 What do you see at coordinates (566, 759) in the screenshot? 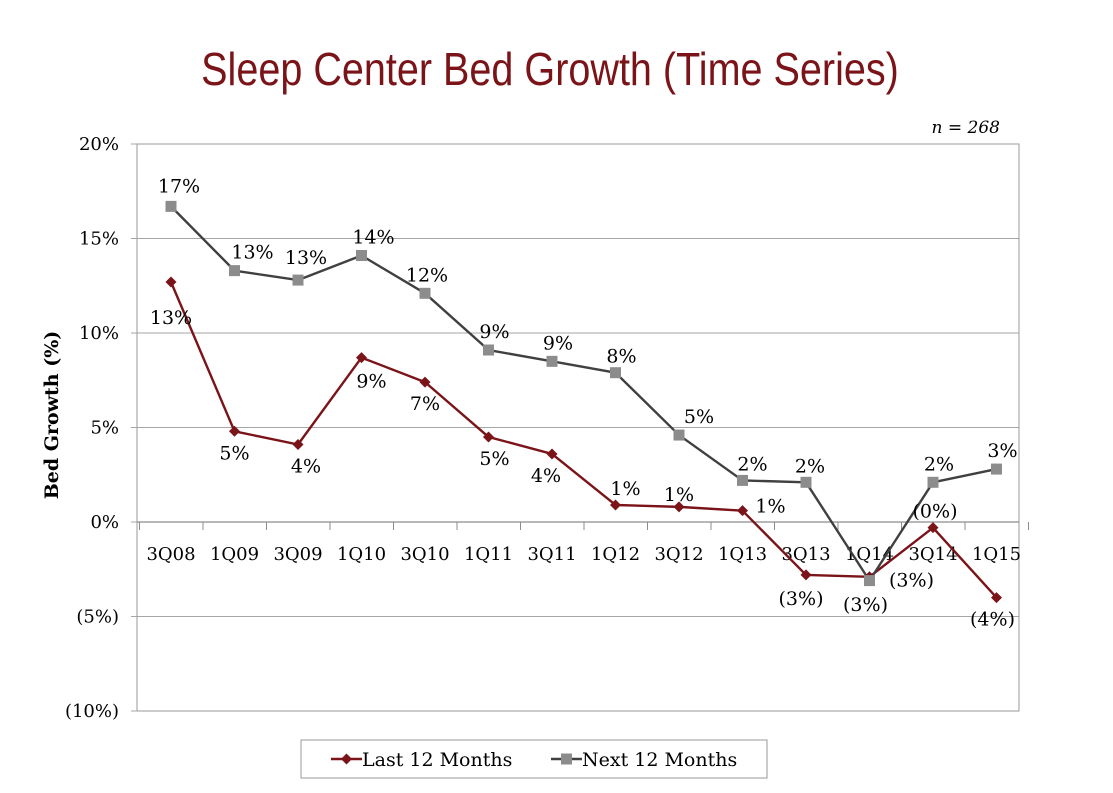
I see `legend-marker-square` at bounding box center [566, 759].